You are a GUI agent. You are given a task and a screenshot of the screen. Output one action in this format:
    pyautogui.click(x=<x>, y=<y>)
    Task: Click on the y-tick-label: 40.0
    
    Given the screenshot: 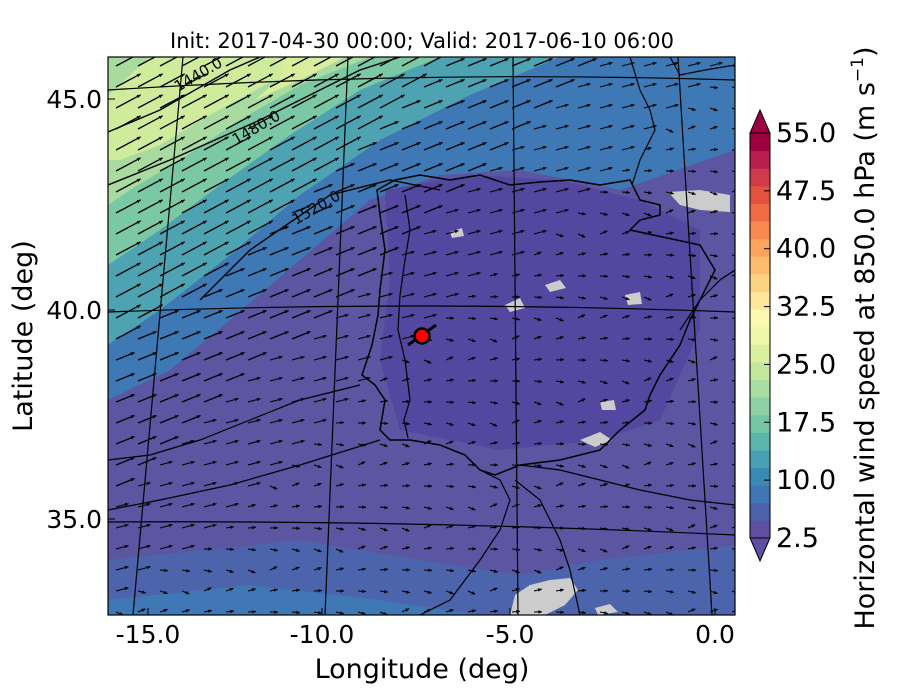 What is the action you would take?
    pyautogui.click(x=74, y=310)
    